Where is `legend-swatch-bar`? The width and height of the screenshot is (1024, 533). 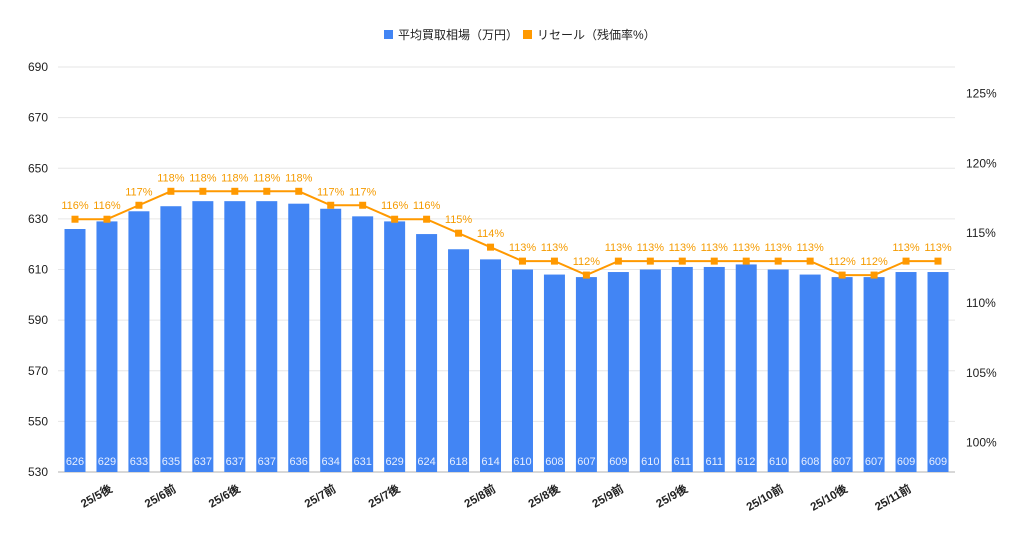 legend-swatch-bar is located at coordinates (388, 34).